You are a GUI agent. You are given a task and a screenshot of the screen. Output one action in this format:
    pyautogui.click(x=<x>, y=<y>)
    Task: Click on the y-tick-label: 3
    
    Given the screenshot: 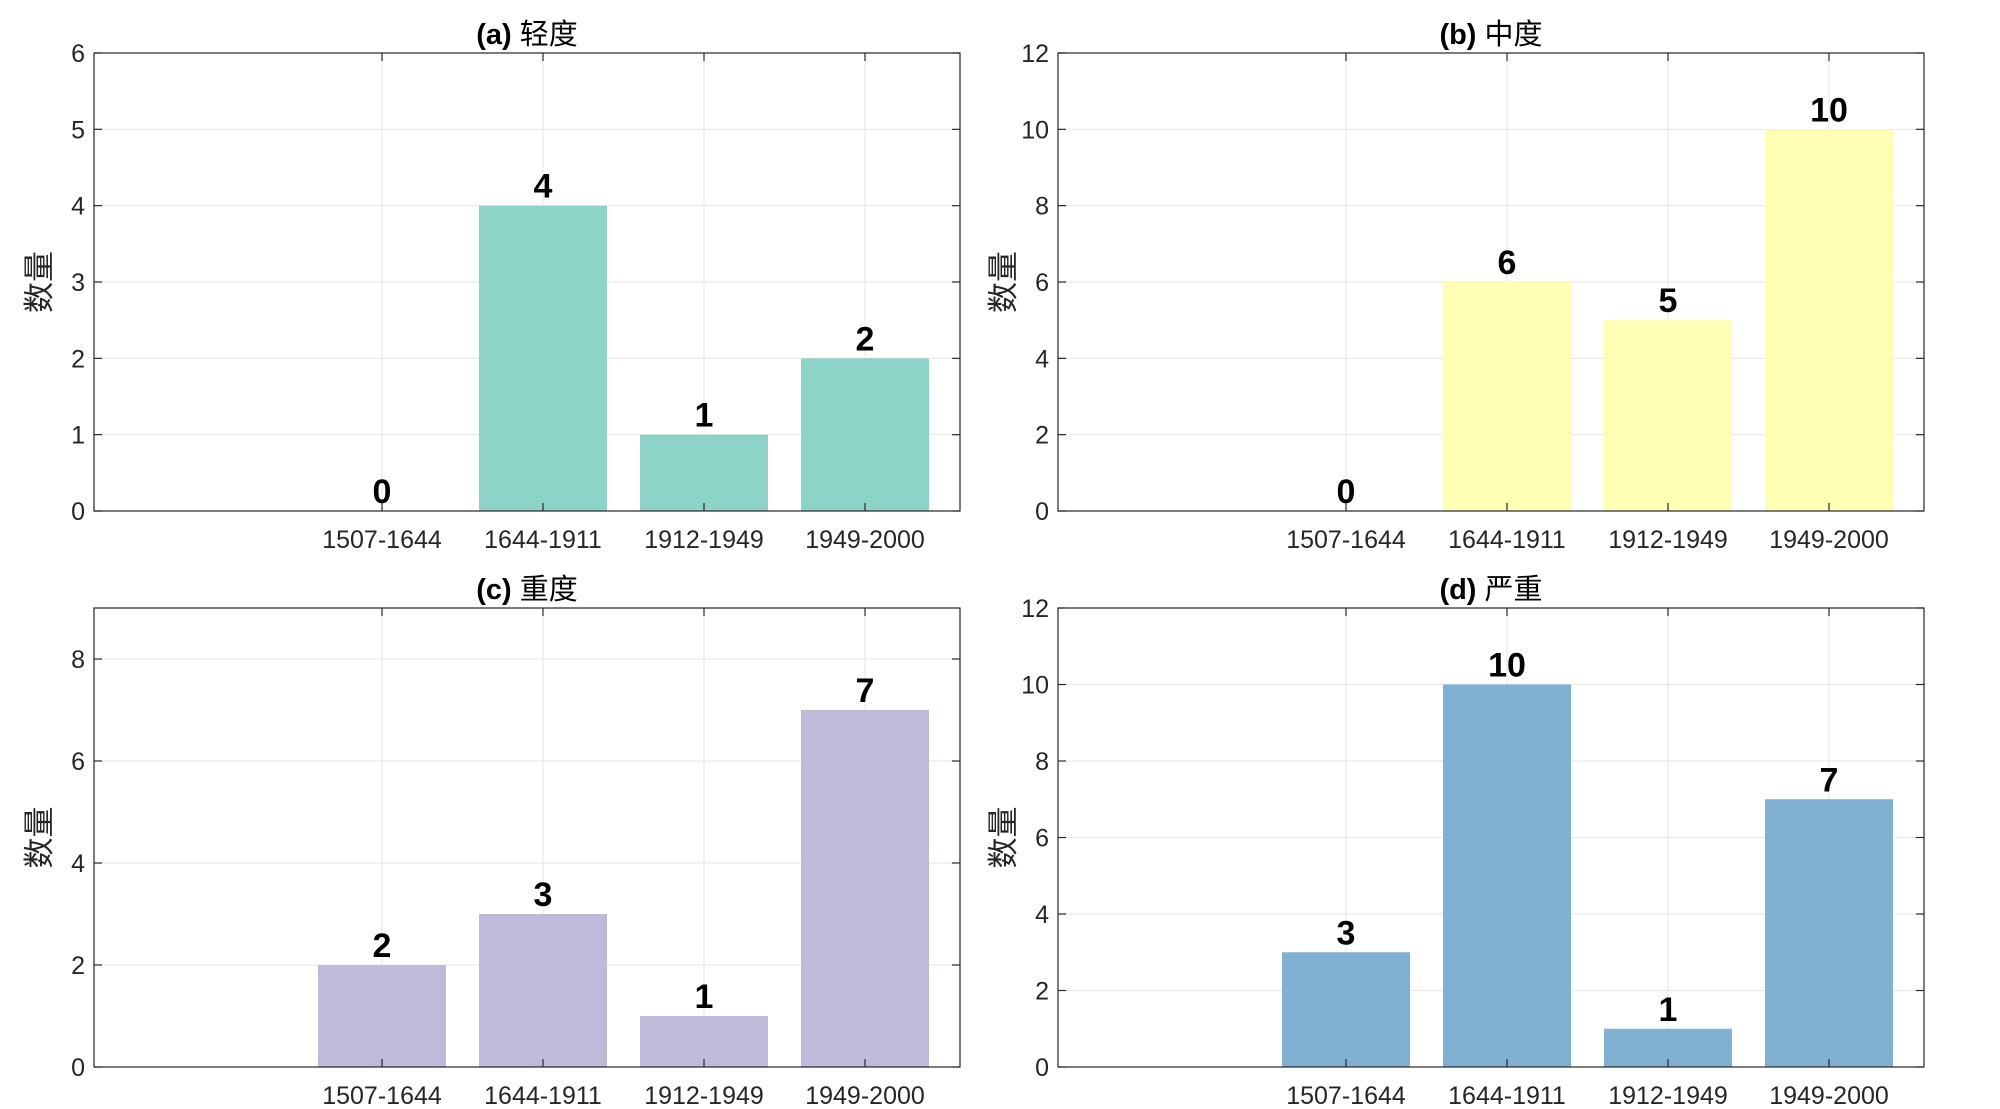 What is the action you would take?
    pyautogui.click(x=78, y=283)
    